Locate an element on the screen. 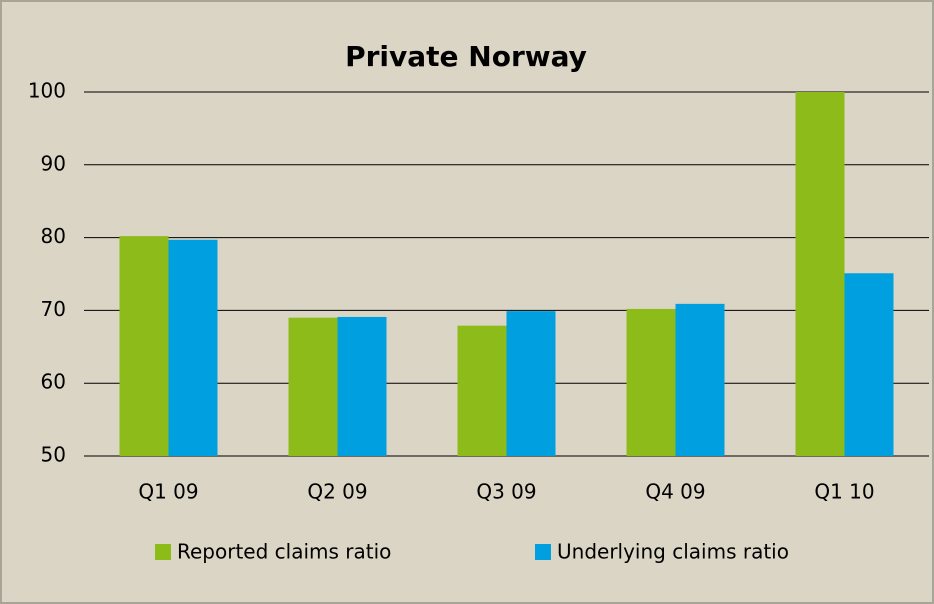 This screenshot has height=604, width=934. y-tick-label: 70 is located at coordinates (53, 309).